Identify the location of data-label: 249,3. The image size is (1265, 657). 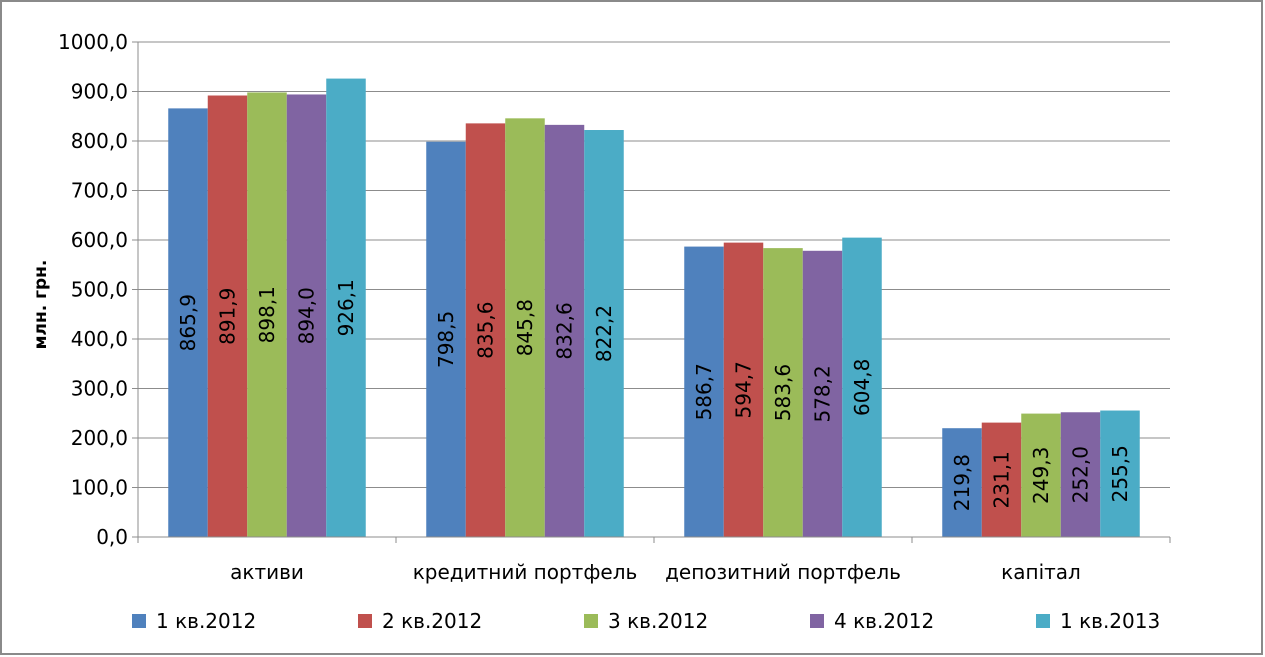
(1041, 475).